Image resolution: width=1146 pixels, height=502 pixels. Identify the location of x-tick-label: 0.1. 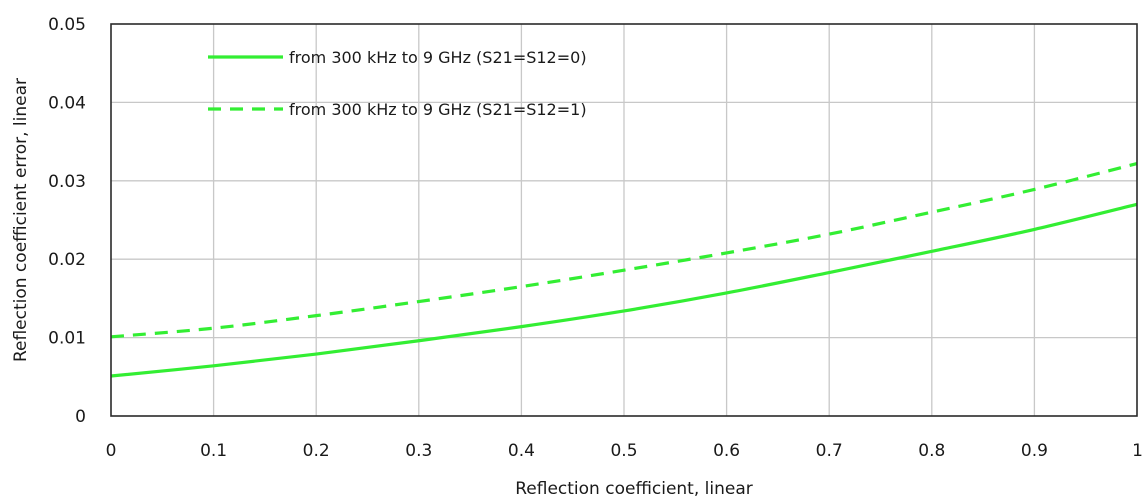
(213, 451).